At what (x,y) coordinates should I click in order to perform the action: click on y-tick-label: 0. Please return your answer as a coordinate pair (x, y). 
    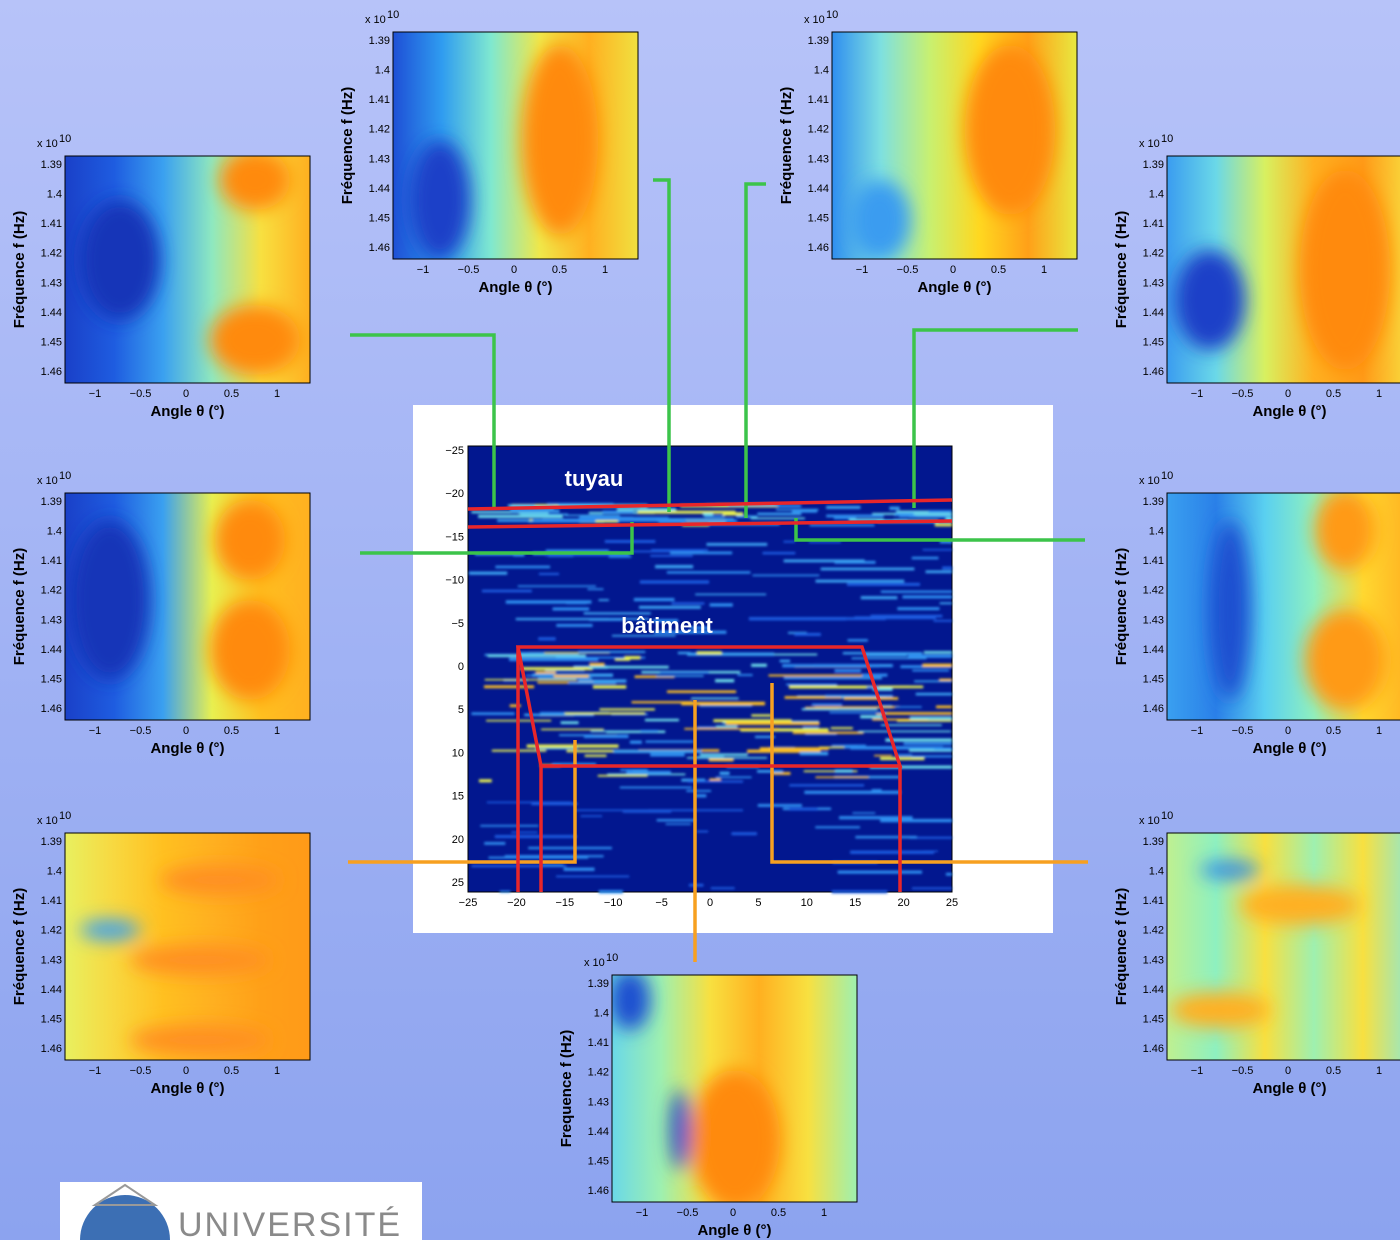
    Looking at the image, I should click on (461, 667).